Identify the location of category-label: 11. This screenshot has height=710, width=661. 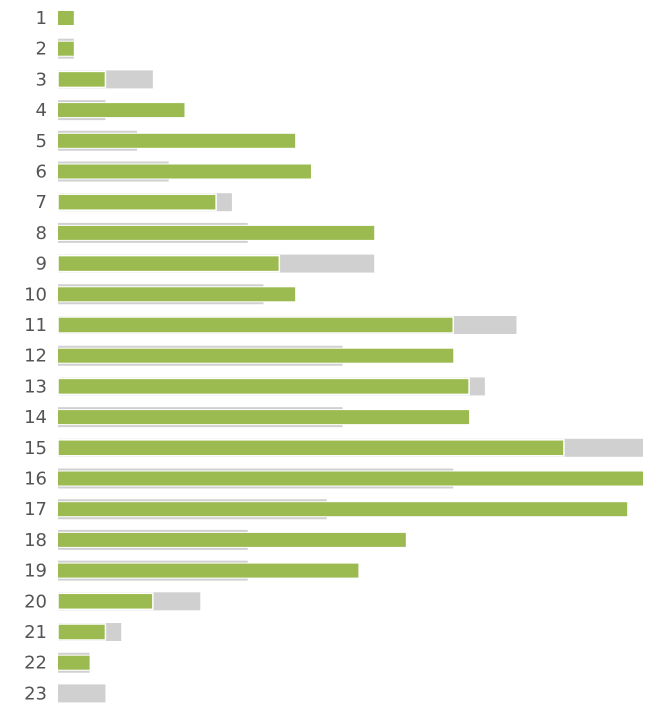
(35, 325).